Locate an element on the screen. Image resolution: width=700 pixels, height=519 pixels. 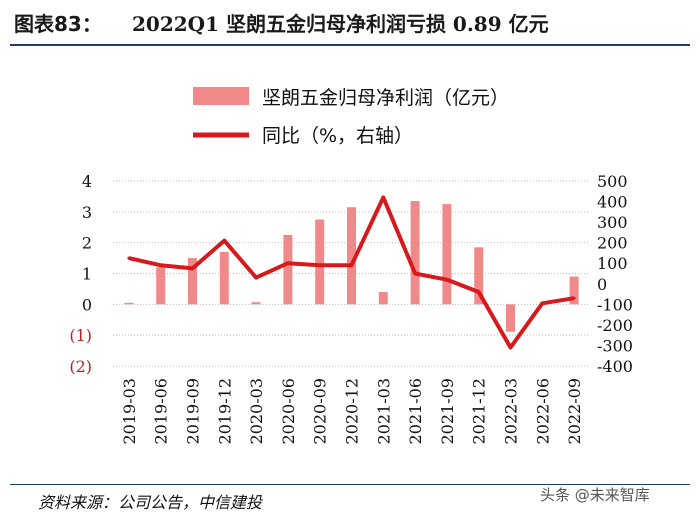
figure-label: 图表83： is located at coordinates (58, 24).